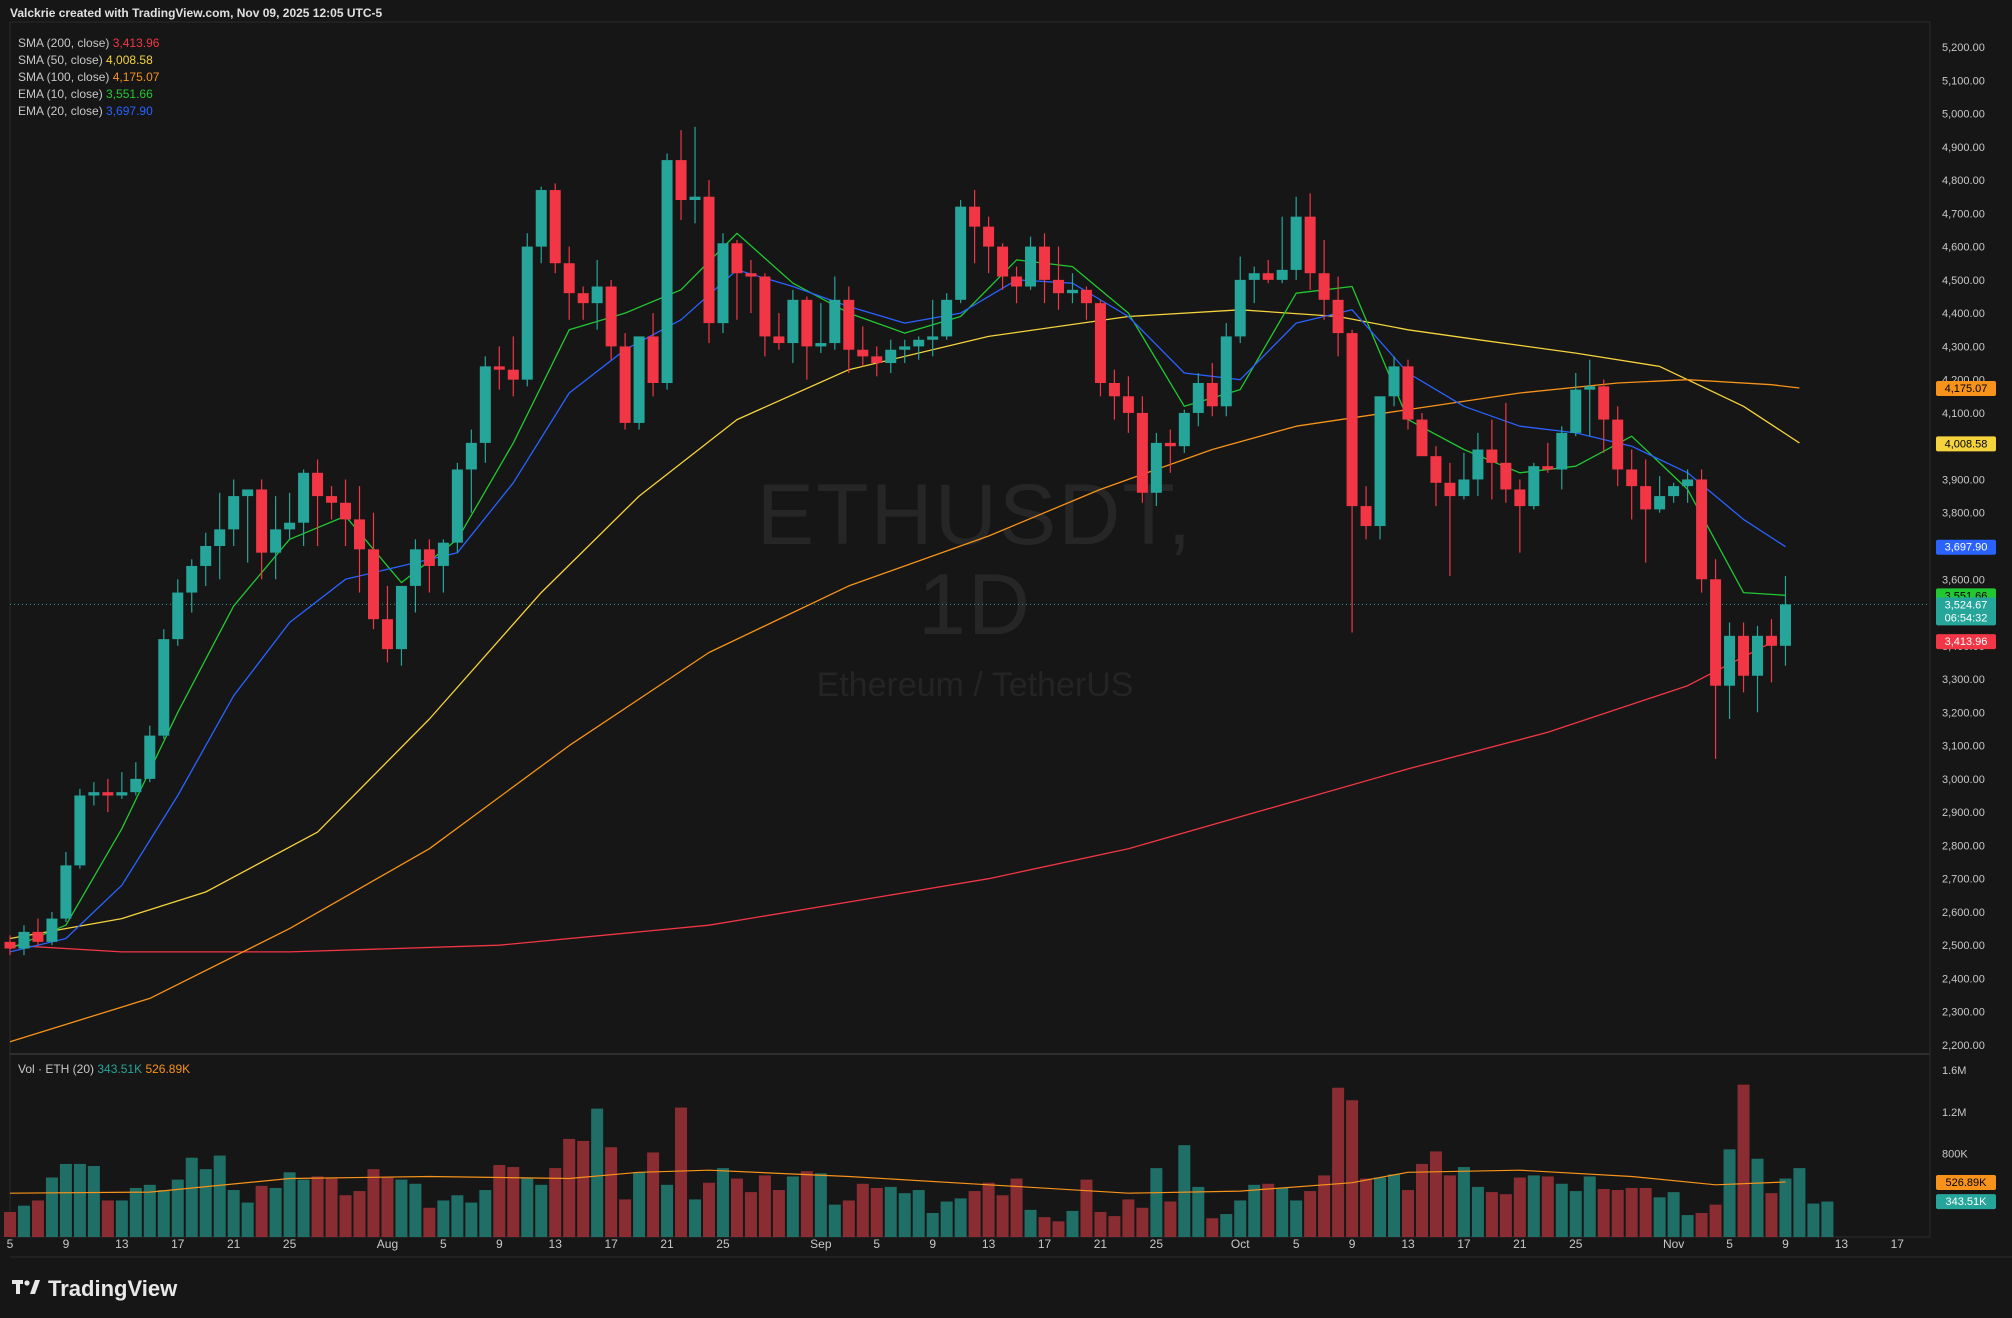 The height and width of the screenshot is (1318, 2012). I want to click on x-axis-tick-label: 9, so click(1352, 1244).